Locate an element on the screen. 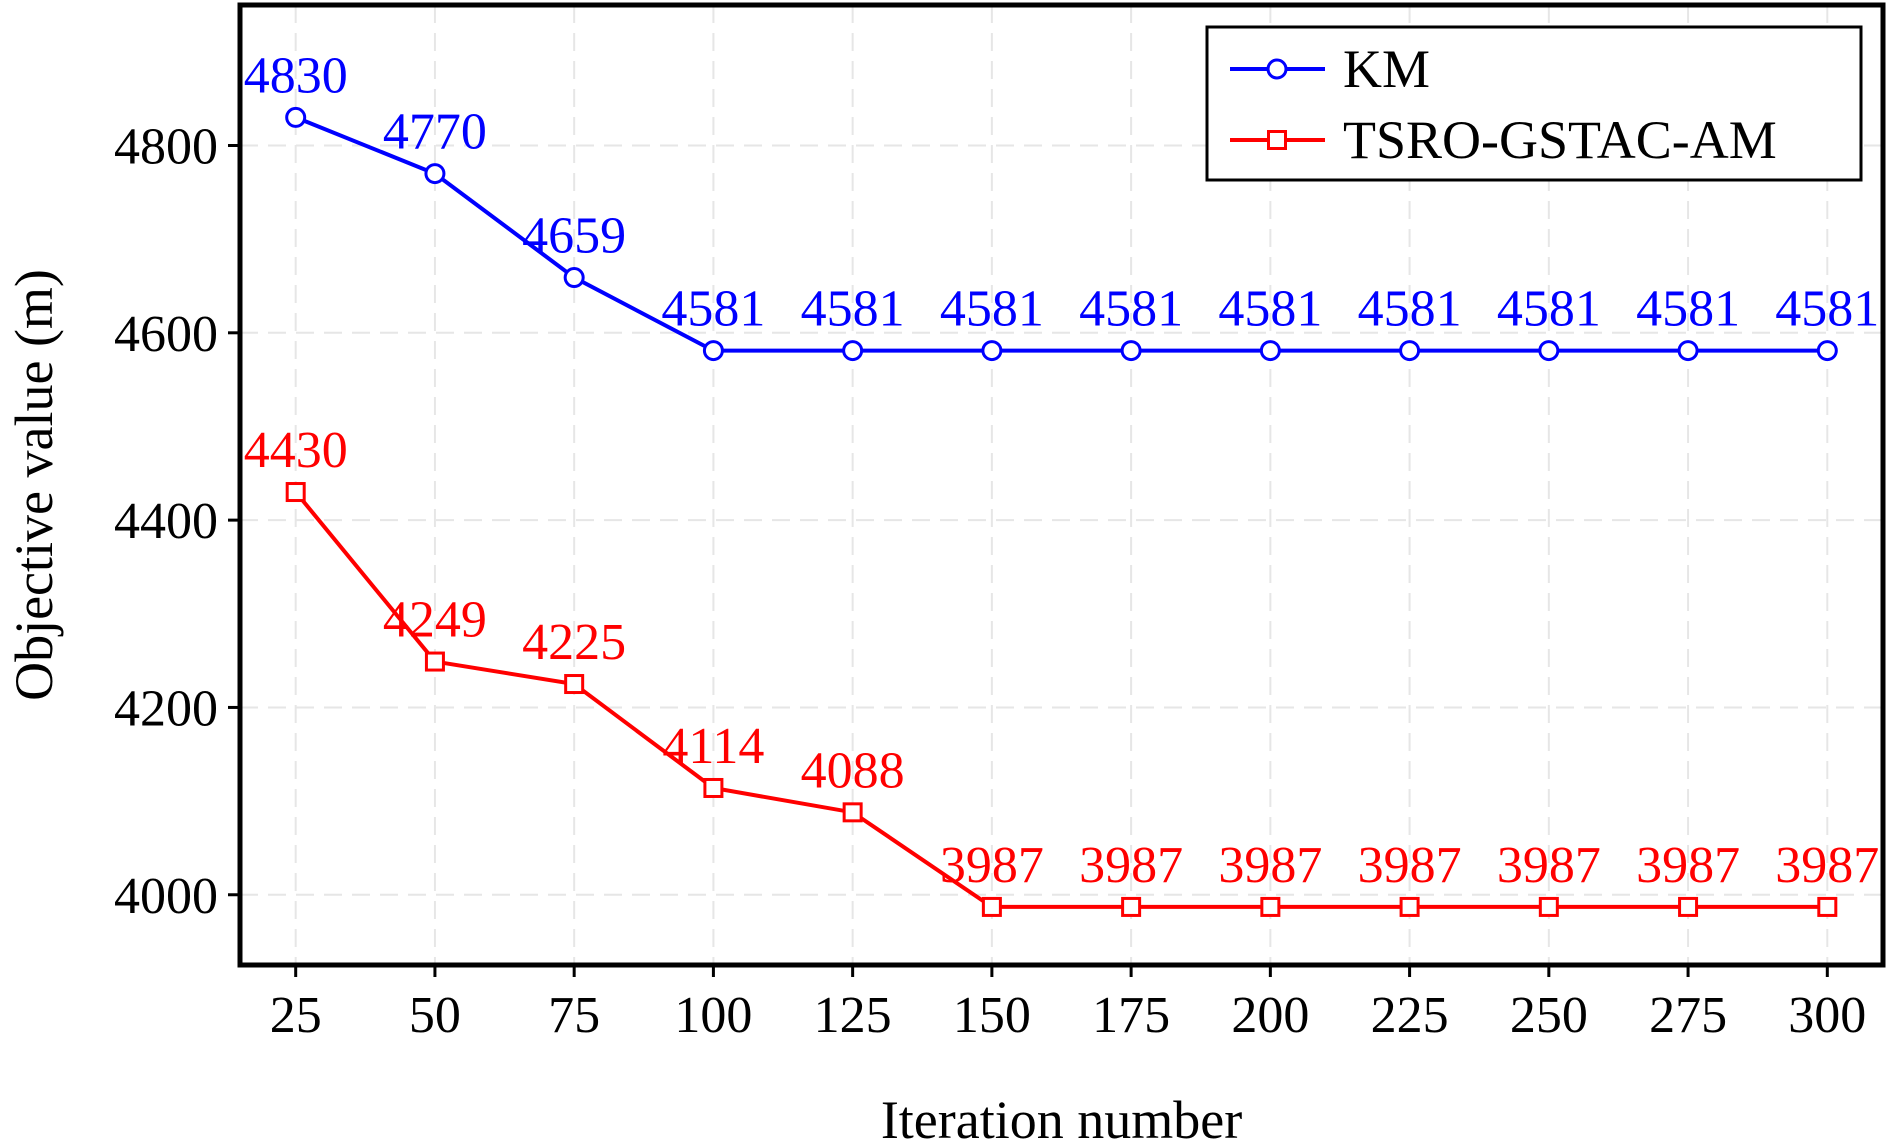 The image size is (1890, 1147). data-label: 4088 is located at coordinates (853, 770).